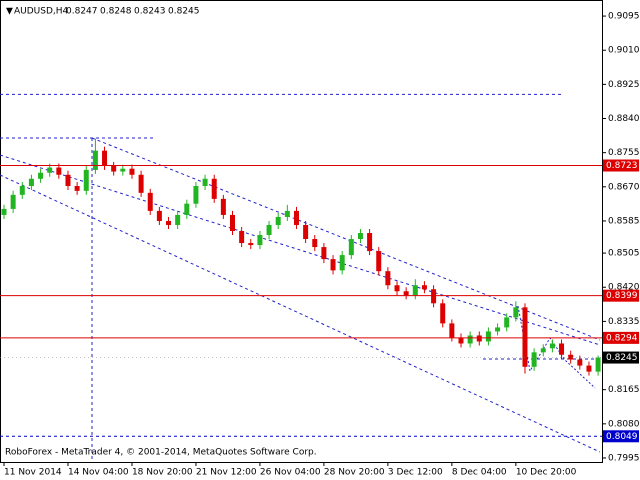 The image size is (640, 480). Describe the element at coordinates (82, 12) in the screenshot. I see `header-value: 0.8247` at that location.